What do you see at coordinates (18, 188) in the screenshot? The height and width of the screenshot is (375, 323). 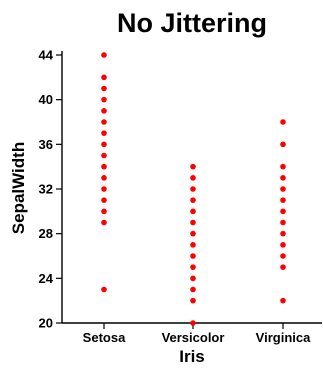 I see `y-axis-label: SepalWidth` at bounding box center [18, 188].